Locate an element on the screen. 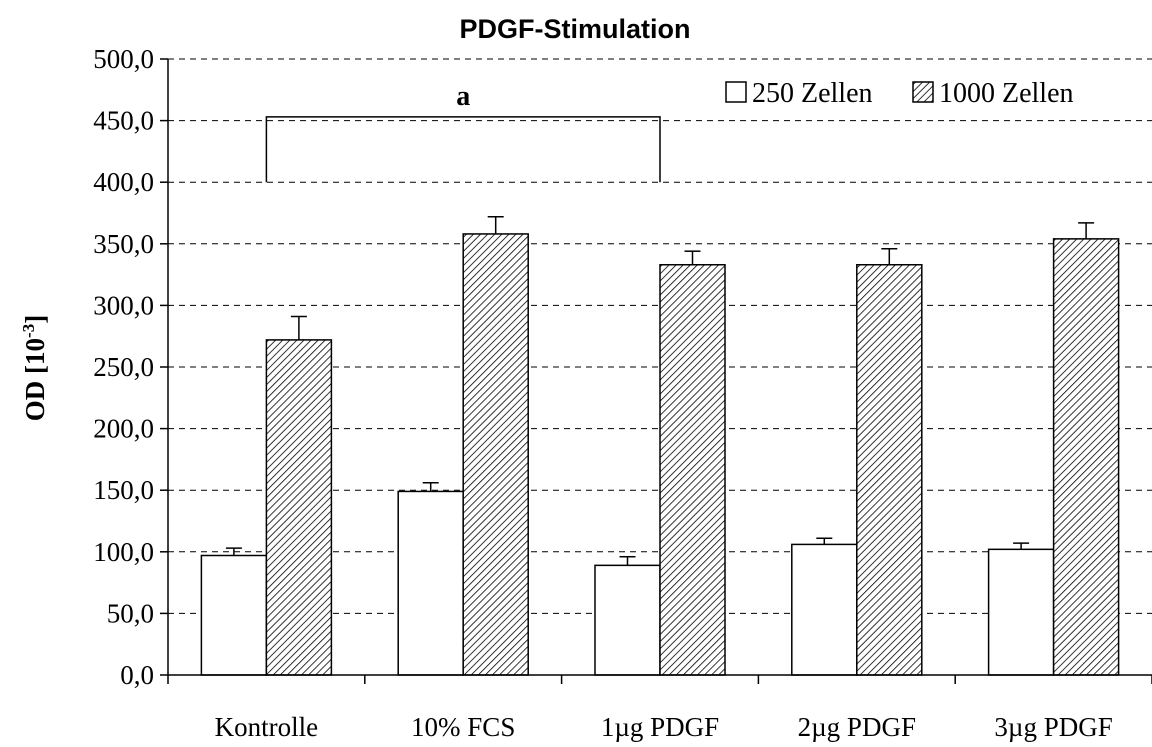 This screenshot has height=747, width=1152. x-category-label: 1µg PDGF is located at coordinates (660, 727).